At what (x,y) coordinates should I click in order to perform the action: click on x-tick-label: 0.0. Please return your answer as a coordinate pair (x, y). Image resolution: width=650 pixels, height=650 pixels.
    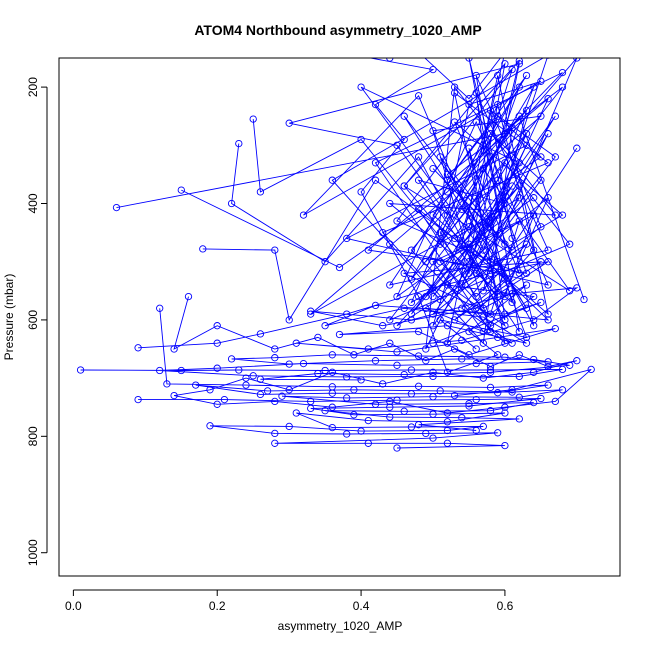
    Looking at the image, I should click on (73, 606).